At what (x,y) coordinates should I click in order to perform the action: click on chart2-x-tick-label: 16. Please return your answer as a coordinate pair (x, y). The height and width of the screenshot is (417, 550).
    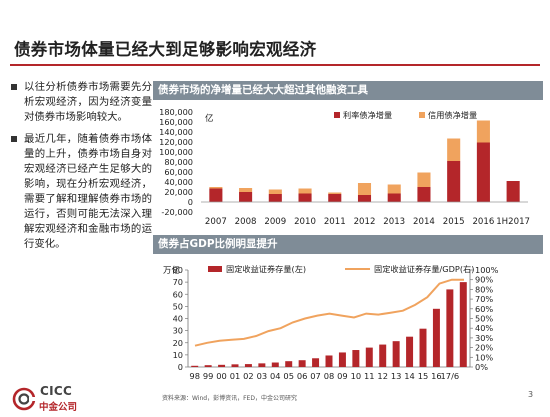
    Looking at the image, I should click on (436, 376).